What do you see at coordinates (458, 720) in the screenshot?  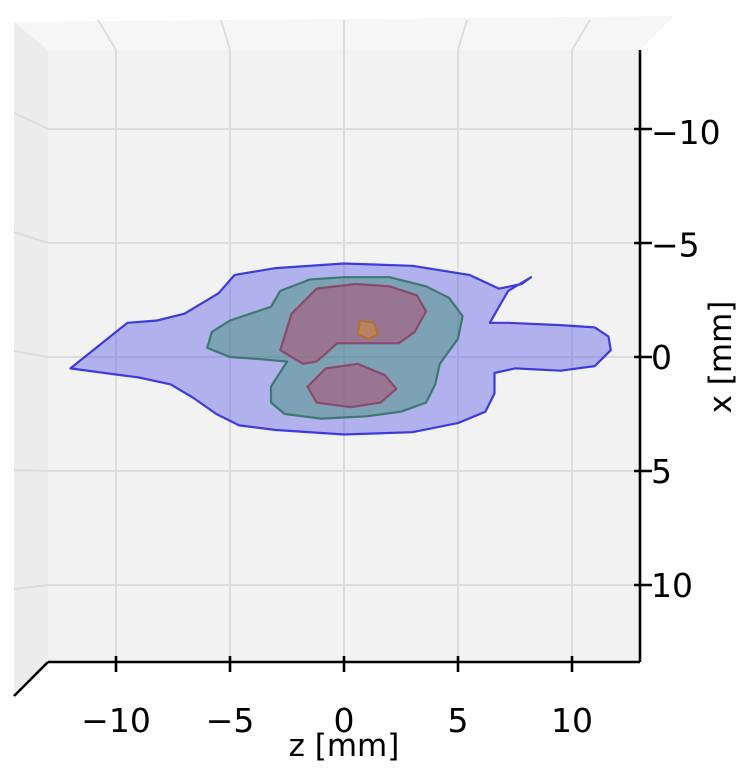 I see `x-tick-label: 5` at bounding box center [458, 720].